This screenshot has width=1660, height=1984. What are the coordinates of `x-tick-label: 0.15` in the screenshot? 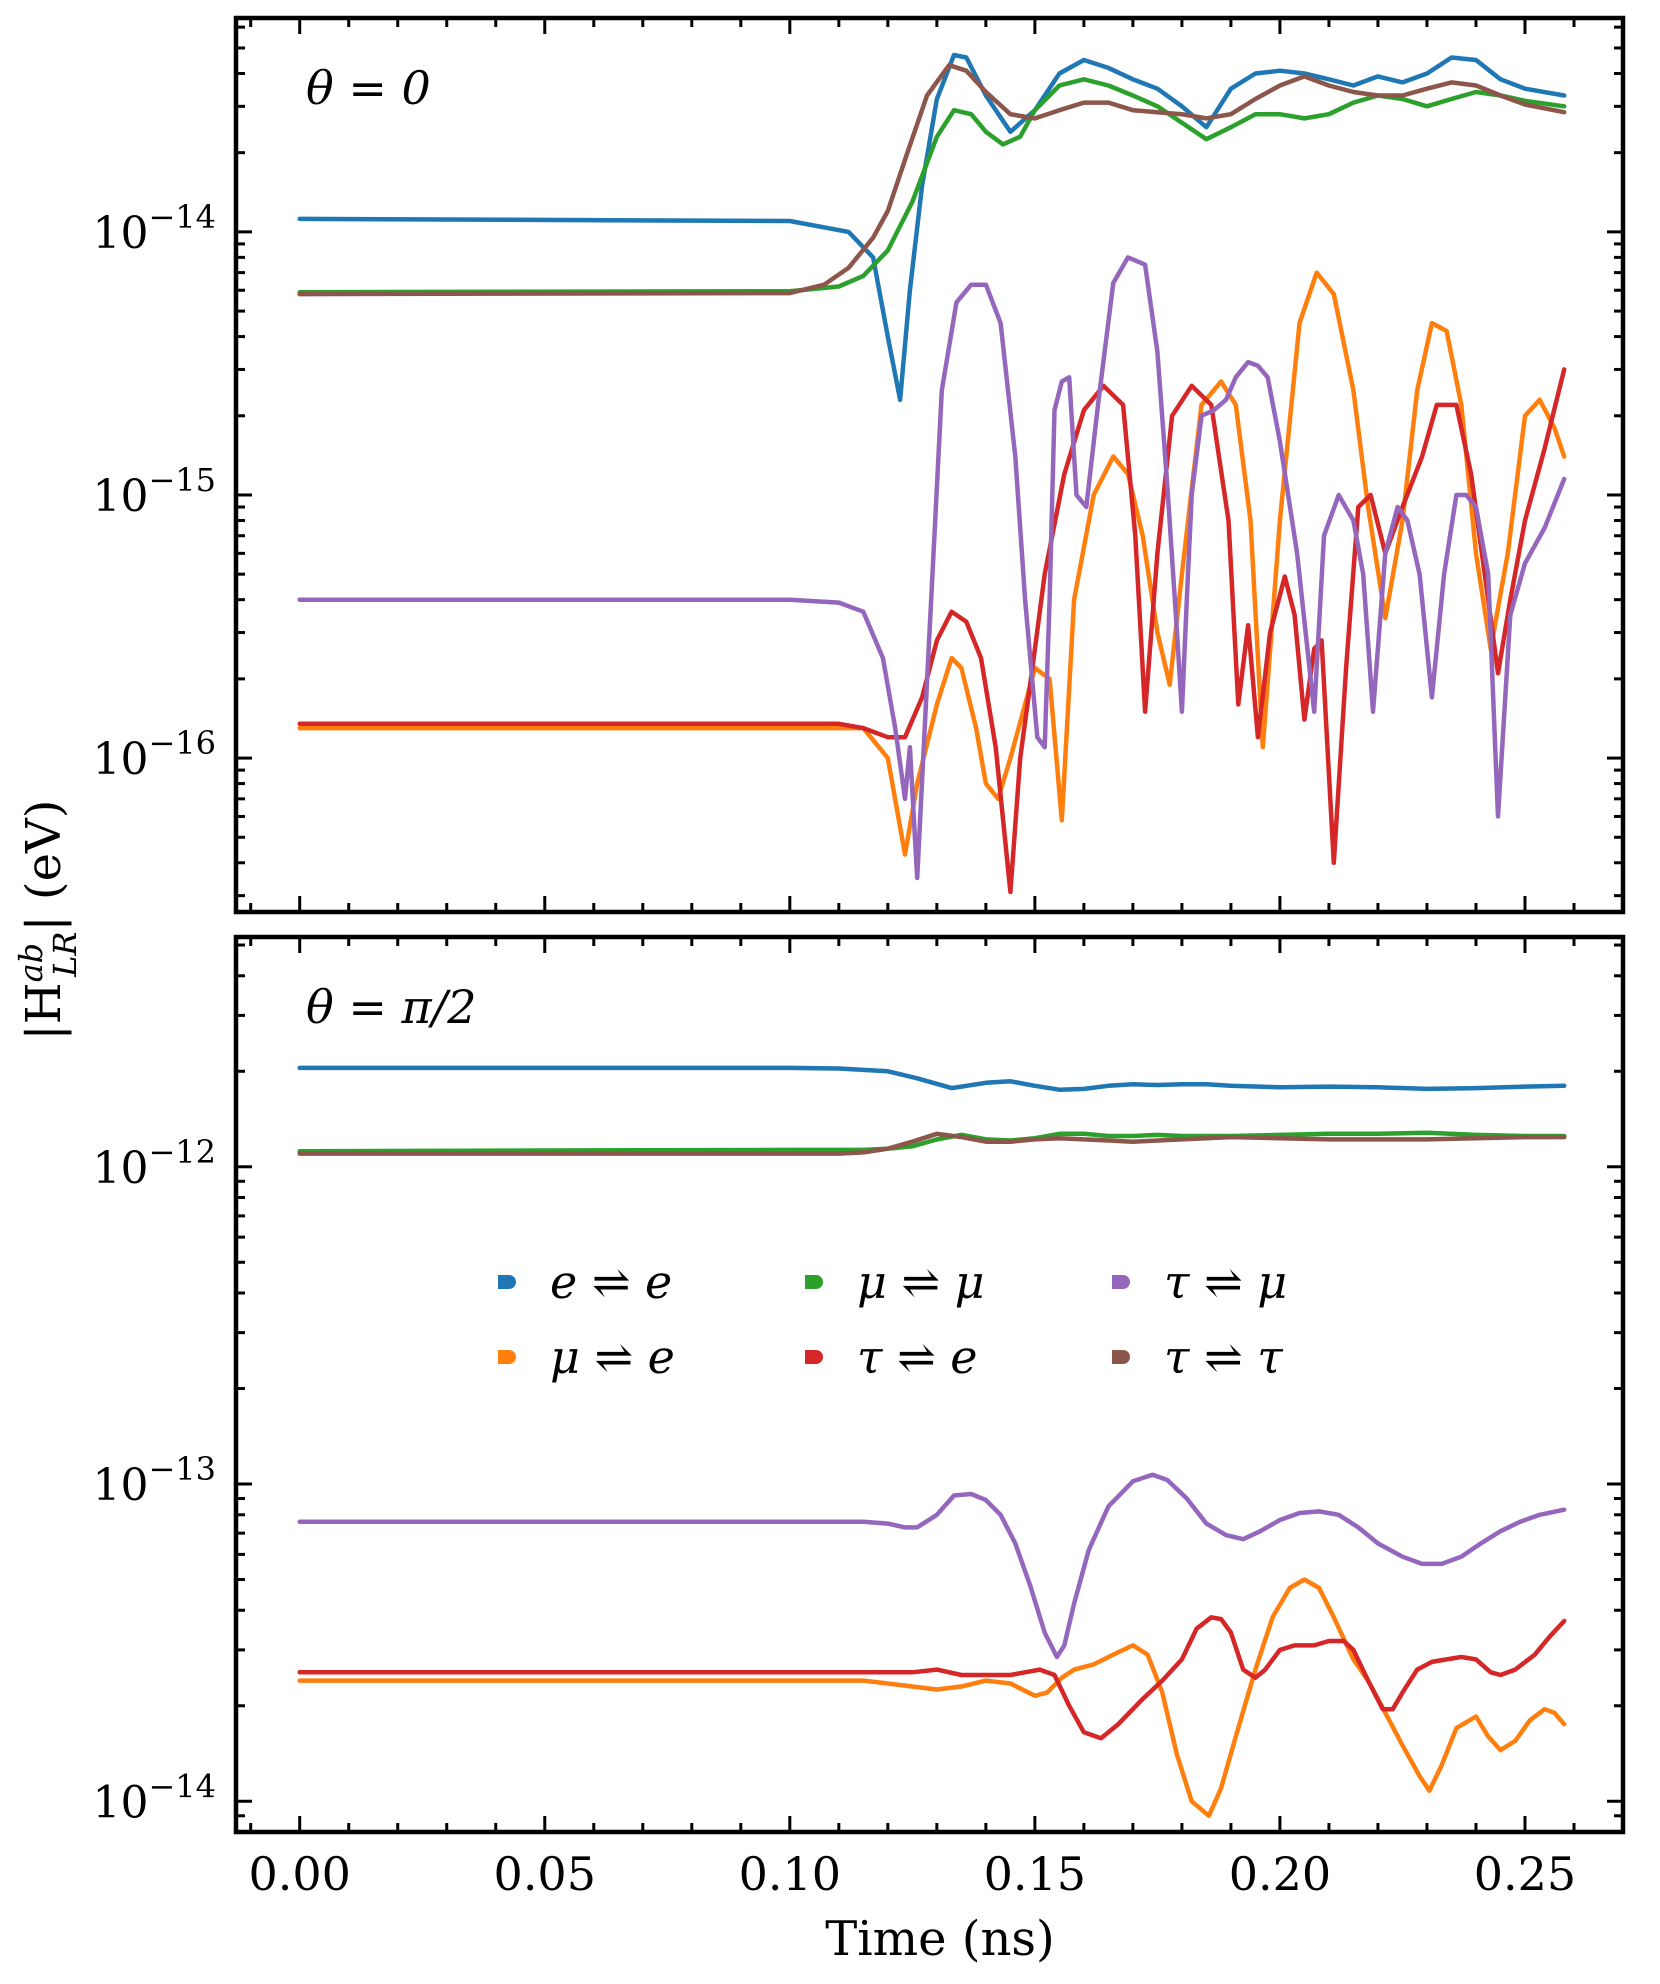 It's located at (1035, 1874).